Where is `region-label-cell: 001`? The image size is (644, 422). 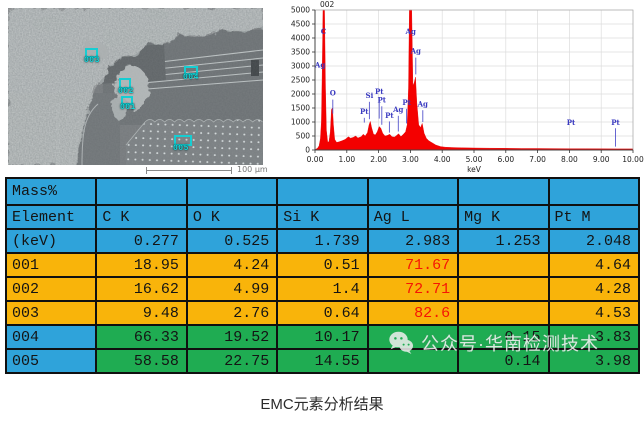
region-label-cell: 001 is located at coordinates (51, 265).